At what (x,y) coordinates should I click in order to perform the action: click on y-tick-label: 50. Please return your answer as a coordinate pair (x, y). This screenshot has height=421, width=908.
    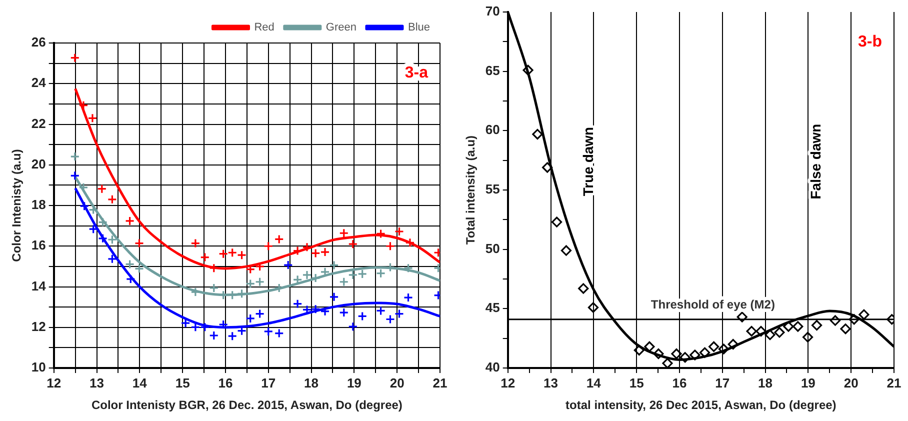
    Looking at the image, I should click on (492, 248).